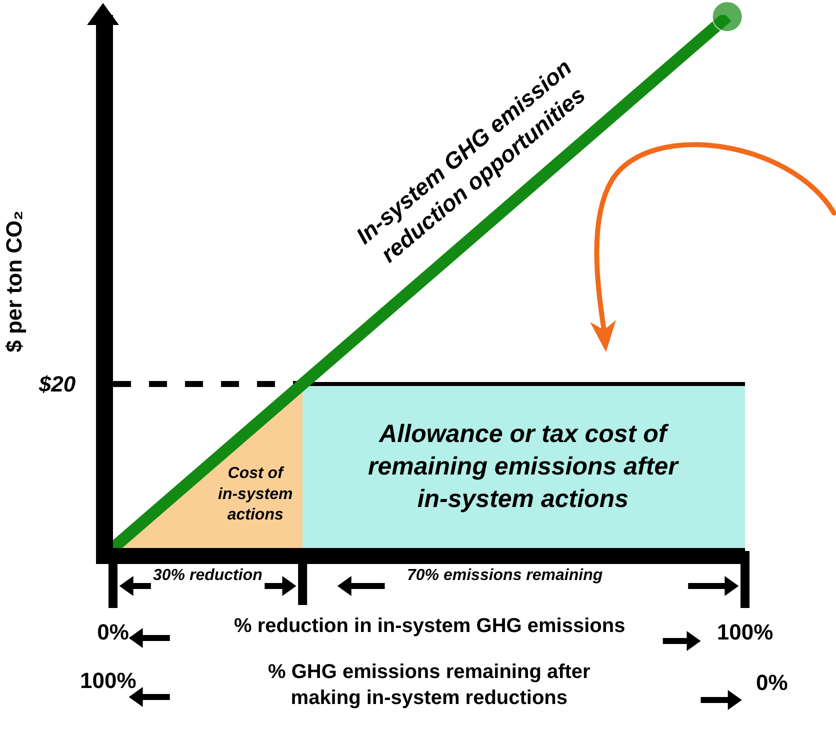 This screenshot has height=740, width=836. I want to click on x-axis-title: % reduction in in-system GHG emissions, so click(430, 626).